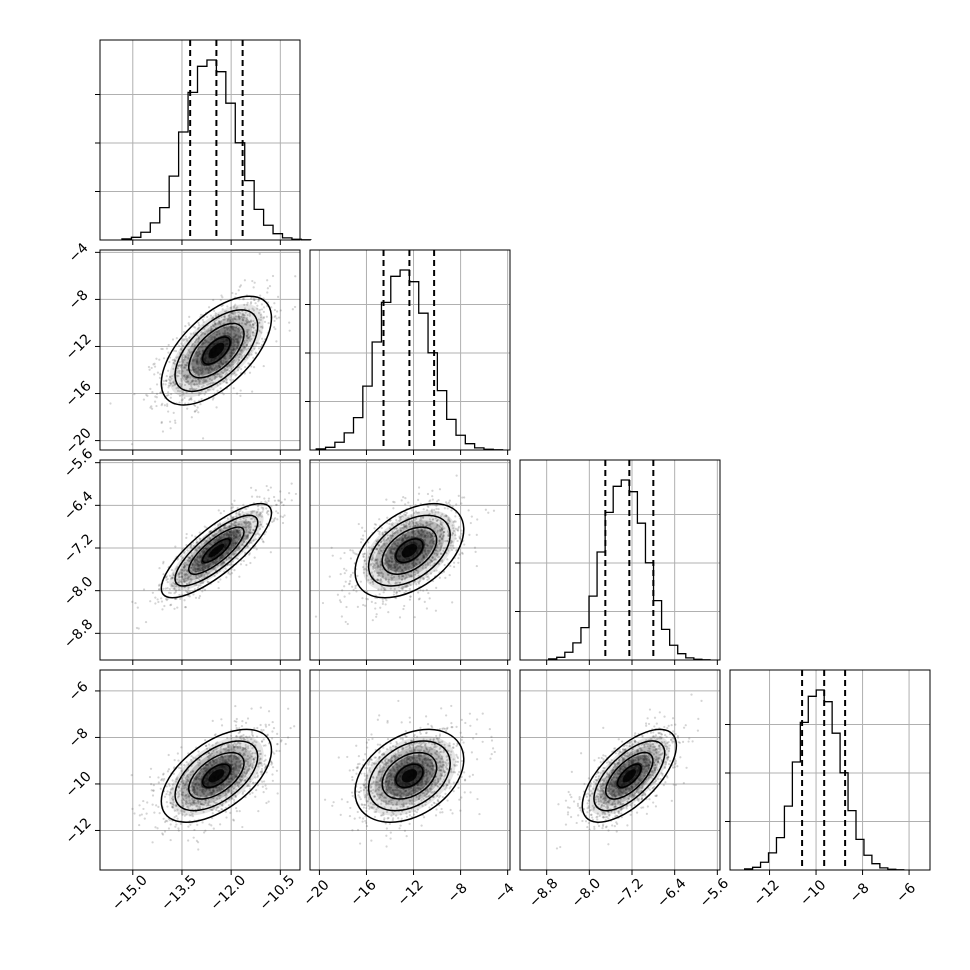 Image resolution: width=970 pixels, height=970 pixels. Describe the element at coordinates (78, 548) in the screenshot. I see `y-tick-label: −7.2` at that location.